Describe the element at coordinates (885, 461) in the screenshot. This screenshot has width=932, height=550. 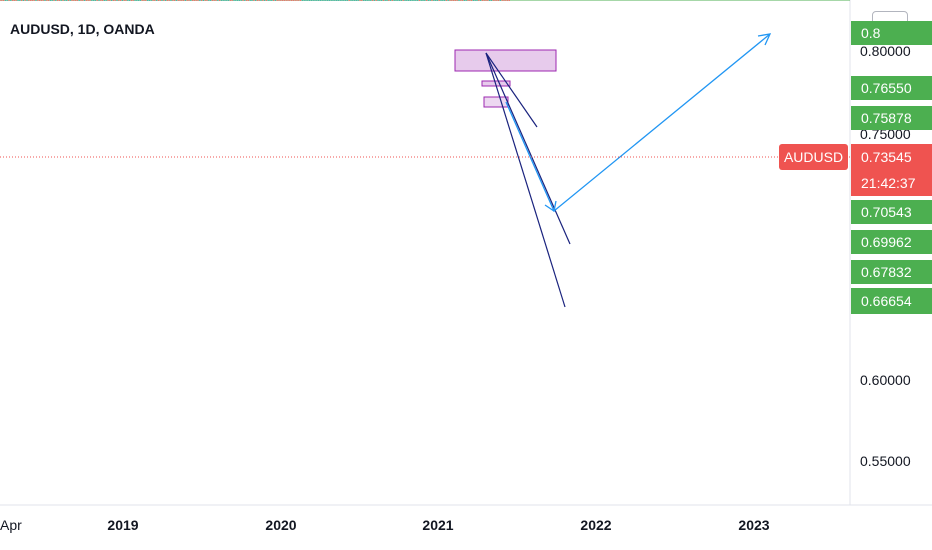
I see `price-tick-label: 0.55000` at that location.